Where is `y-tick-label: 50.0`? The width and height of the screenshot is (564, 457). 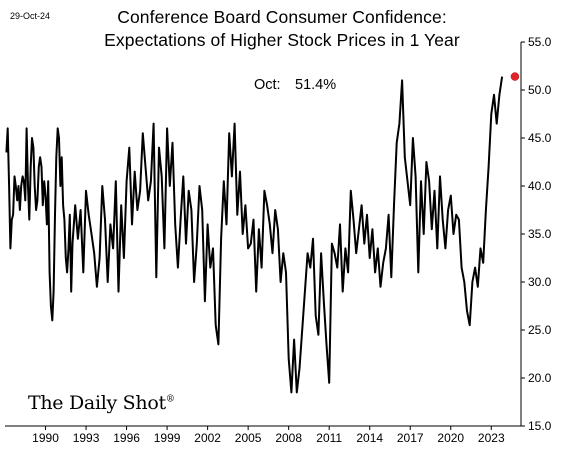
y-tick-label: 50.0 is located at coordinates (540, 90).